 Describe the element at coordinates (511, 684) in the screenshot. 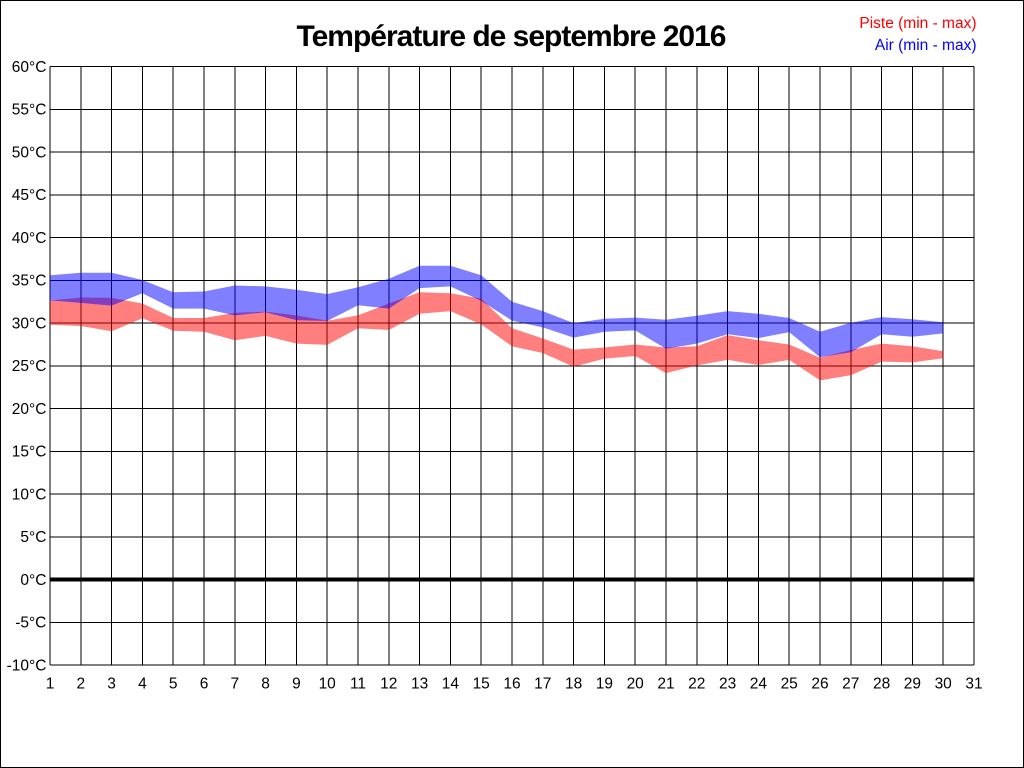

I see `svg-text: 16` at that location.